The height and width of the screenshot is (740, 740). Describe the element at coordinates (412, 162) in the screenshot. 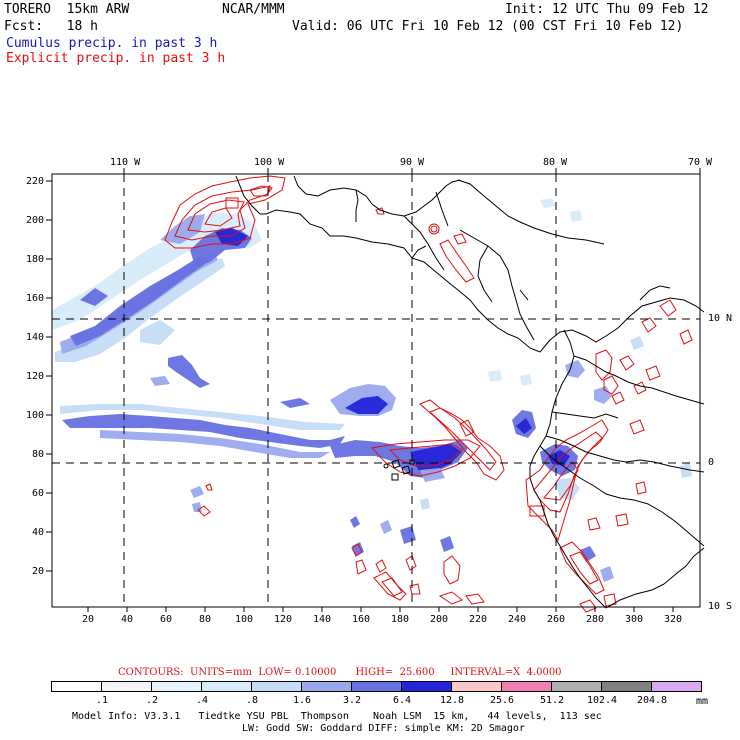

I see `lon-label-90w: 90 W` at that location.